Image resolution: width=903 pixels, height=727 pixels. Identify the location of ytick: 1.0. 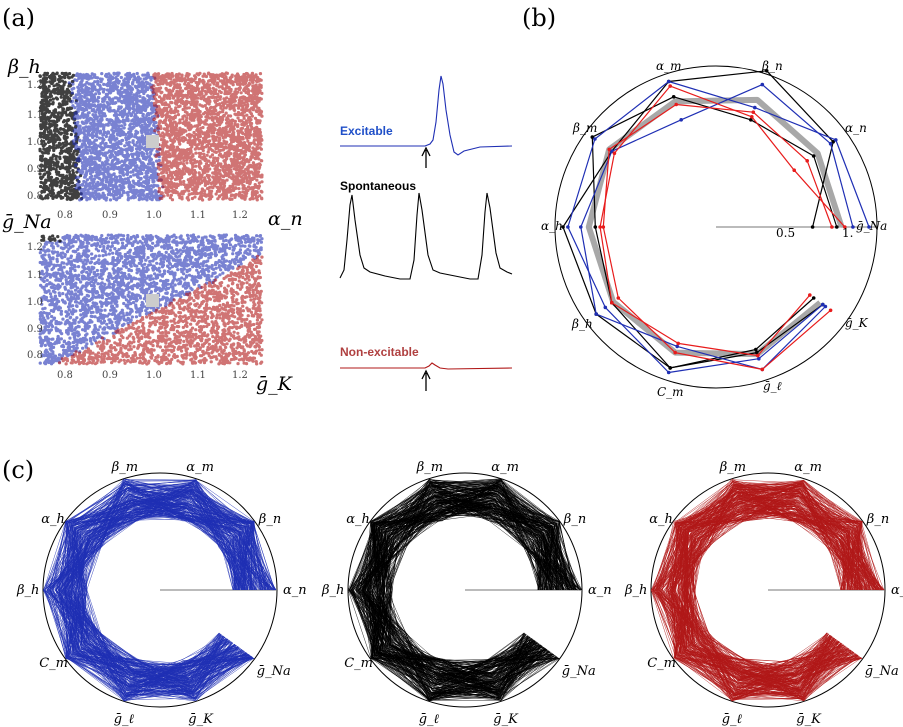
(35, 142).